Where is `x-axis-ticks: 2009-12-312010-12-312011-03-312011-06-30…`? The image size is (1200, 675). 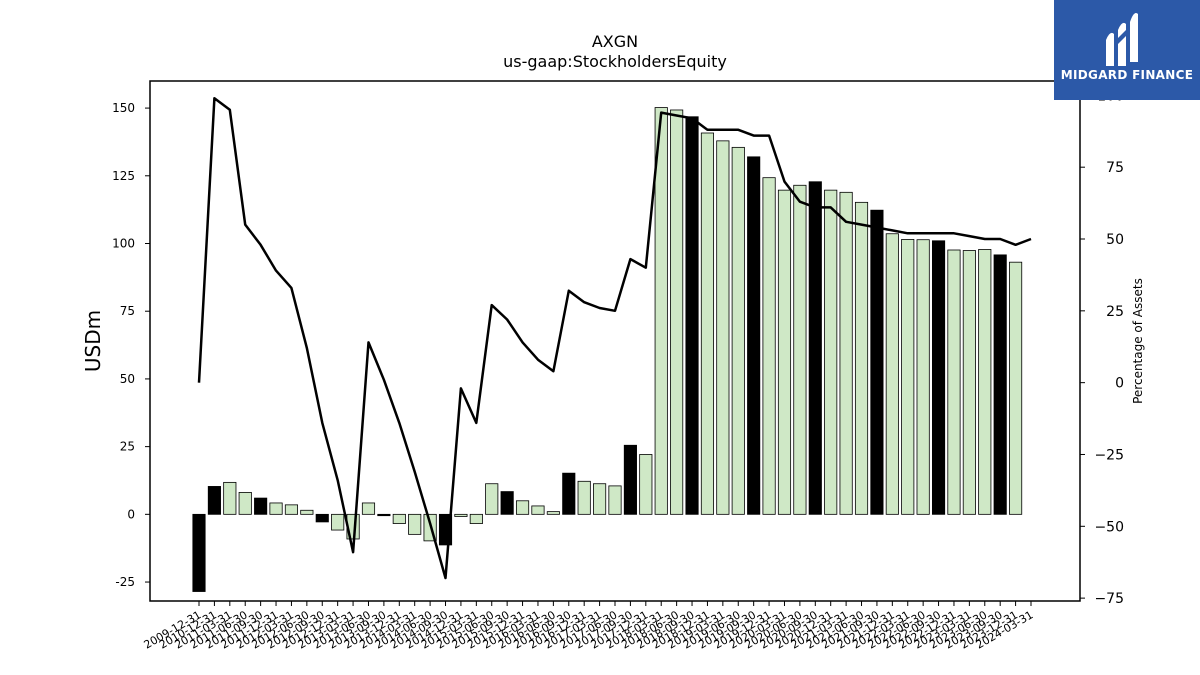
x-axis-ticks: 2009-12-312010-12-312011-03-312011-06-30… is located at coordinates (589, 626).